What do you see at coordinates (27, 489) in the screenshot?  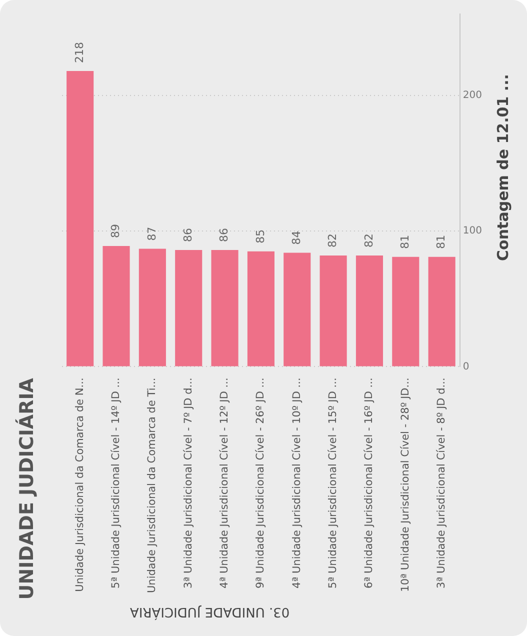 I see `text: UNIDADE JUDICIÁRIA` at bounding box center [27, 489].